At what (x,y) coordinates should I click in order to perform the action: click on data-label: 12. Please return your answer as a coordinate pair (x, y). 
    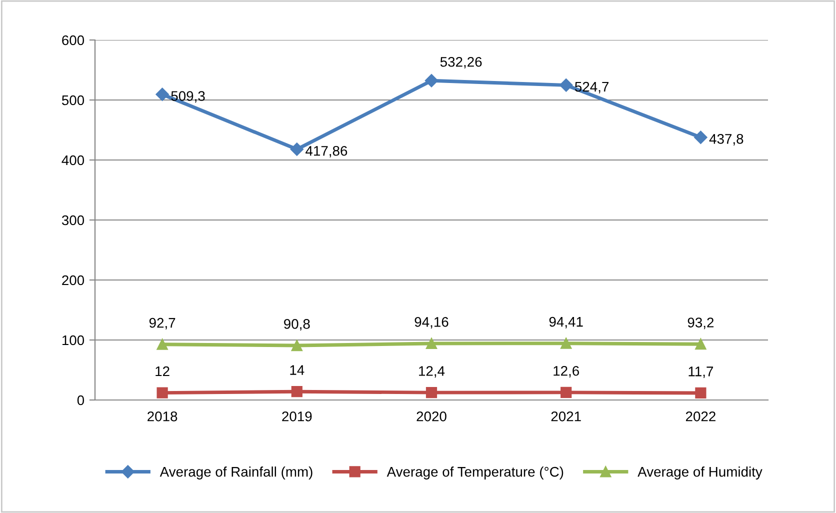
    Looking at the image, I should click on (163, 371).